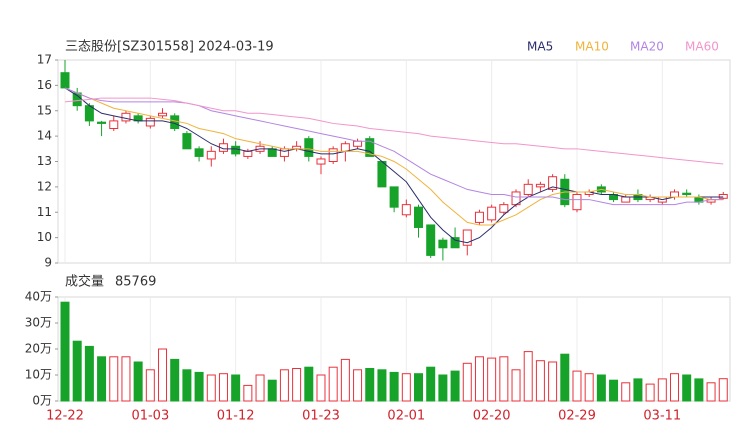 This screenshot has width=740, height=440. I want to click on legend-label: MA20, so click(647, 47).